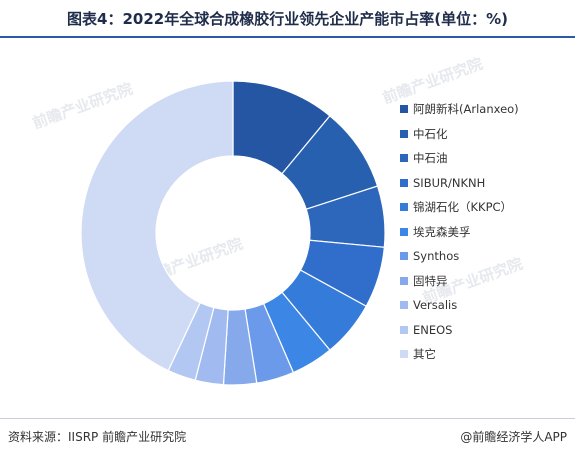 The width and height of the screenshot is (575, 458). I want to click on legend-item: Versalis, so click(485, 305).